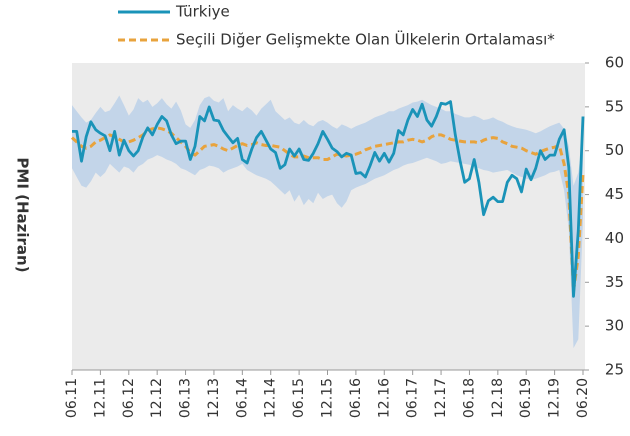  I want to click on x-tick-label: 06.15, so click(299, 398).